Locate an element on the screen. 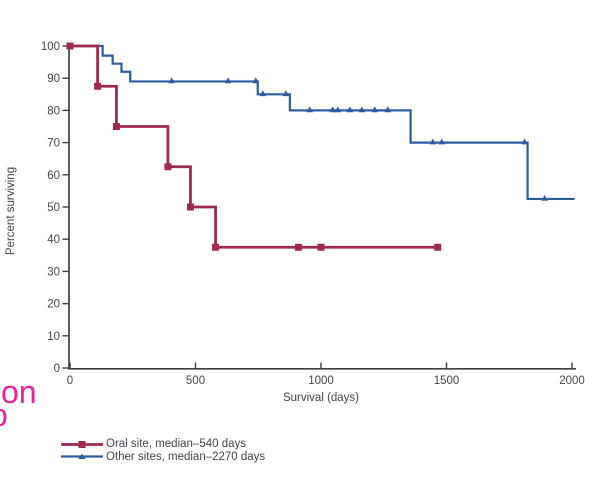 The height and width of the screenshot is (490, 616). y-tick-label: 30 is located at coordinates (53, 272).